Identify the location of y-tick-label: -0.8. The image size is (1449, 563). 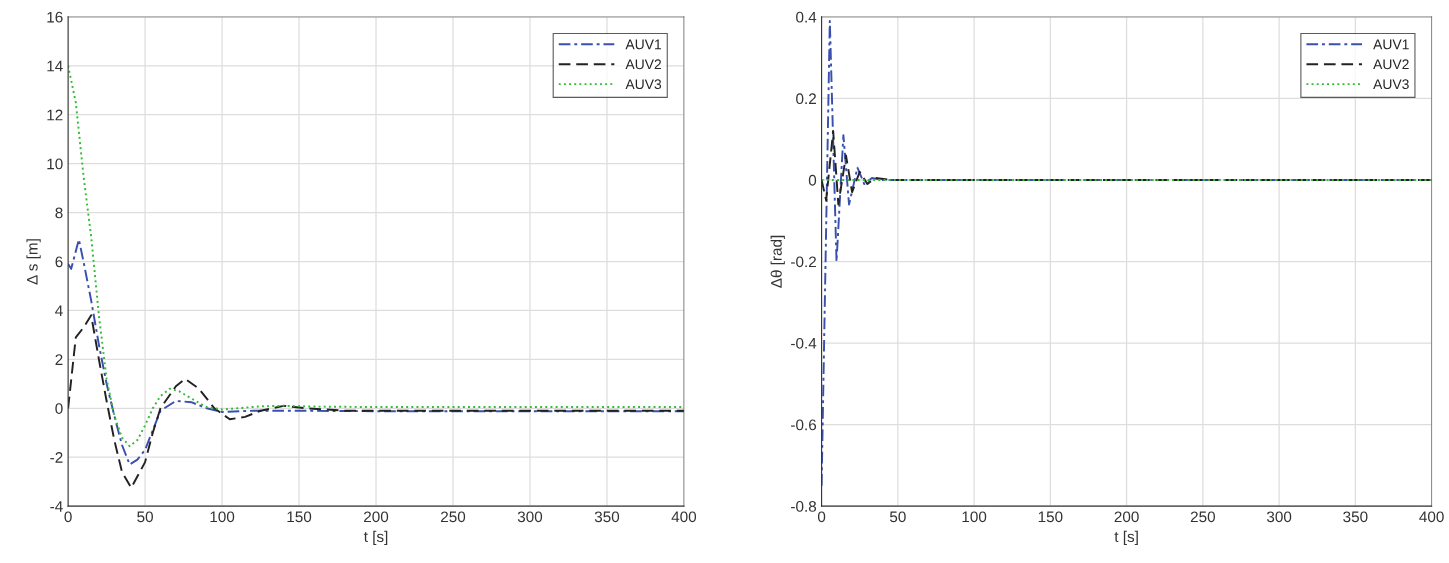
(804, 506).